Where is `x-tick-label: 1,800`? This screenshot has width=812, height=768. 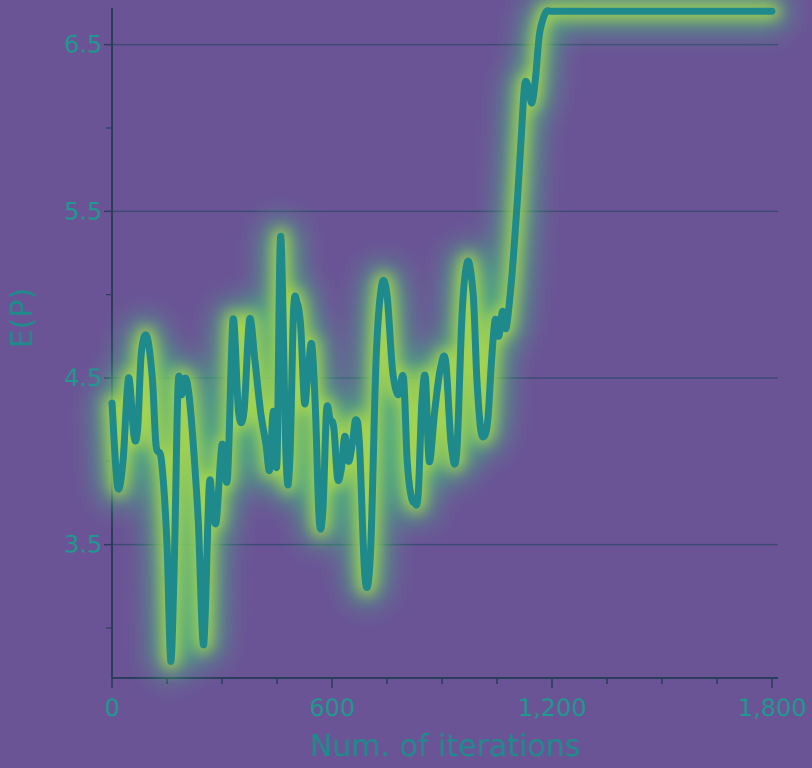
x-tick-label: 1,800 is located at coordinates (772, 708).